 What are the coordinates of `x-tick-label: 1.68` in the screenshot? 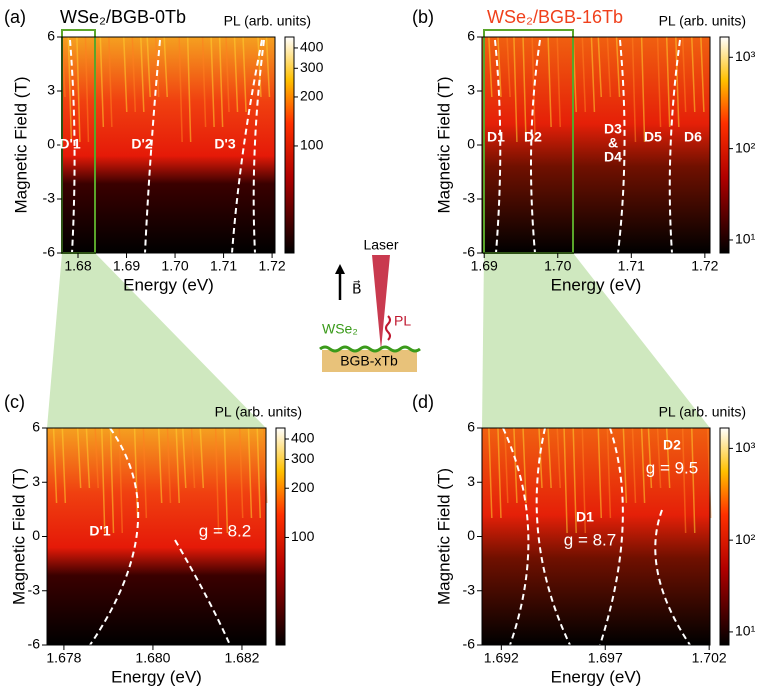 It's located at (77, 266).